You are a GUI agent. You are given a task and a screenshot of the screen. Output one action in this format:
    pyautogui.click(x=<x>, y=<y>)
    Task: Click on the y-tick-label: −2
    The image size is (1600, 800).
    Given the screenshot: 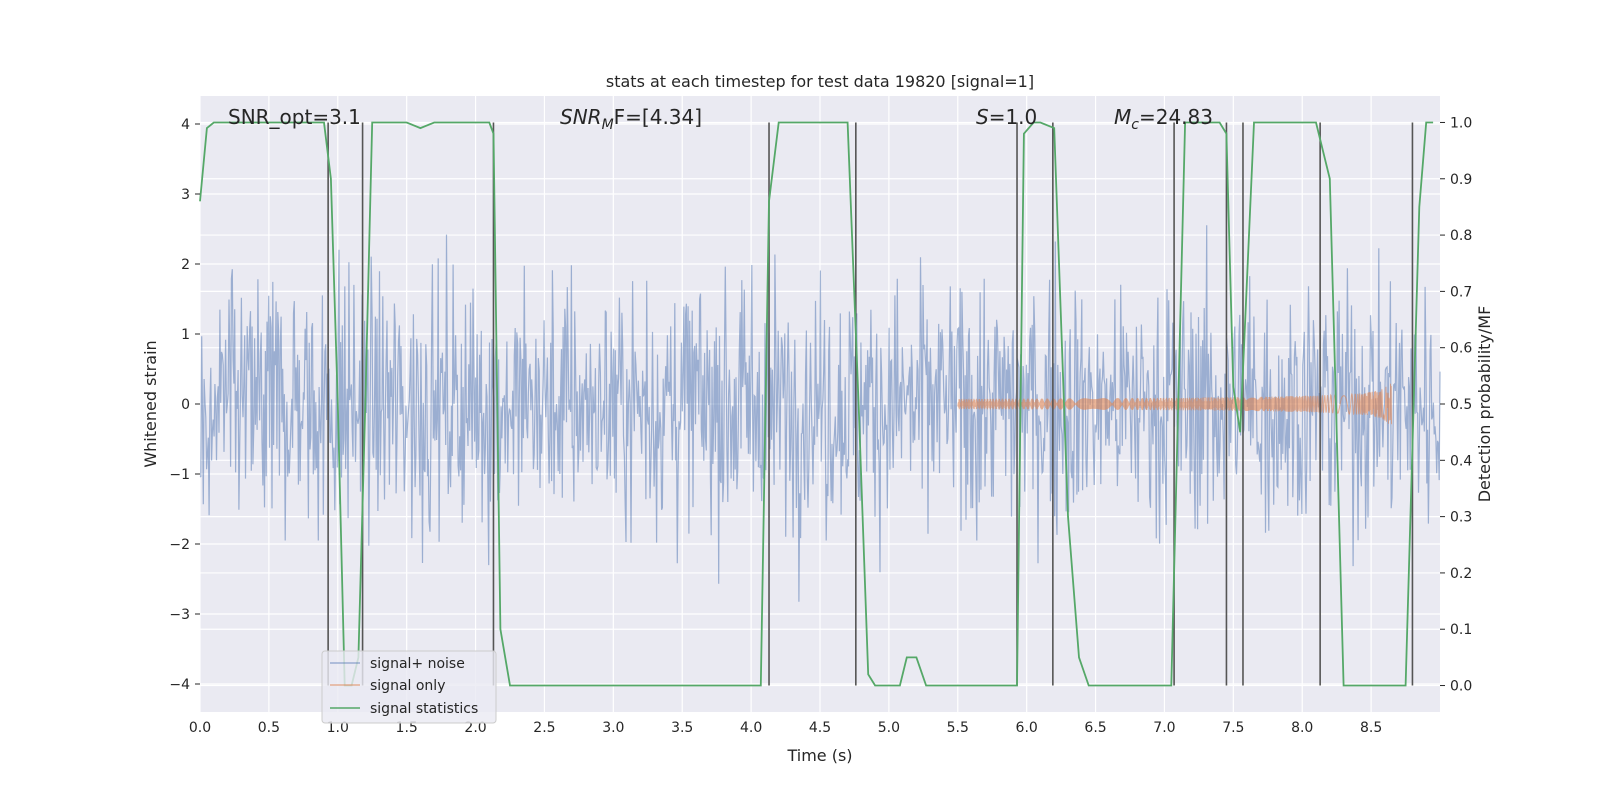 What is the action you would take?
    pyautogui.click(x=179, y=545)
    